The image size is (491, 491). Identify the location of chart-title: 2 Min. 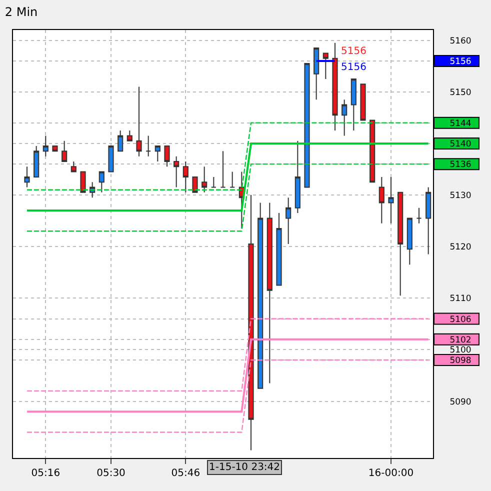
(21, 11).